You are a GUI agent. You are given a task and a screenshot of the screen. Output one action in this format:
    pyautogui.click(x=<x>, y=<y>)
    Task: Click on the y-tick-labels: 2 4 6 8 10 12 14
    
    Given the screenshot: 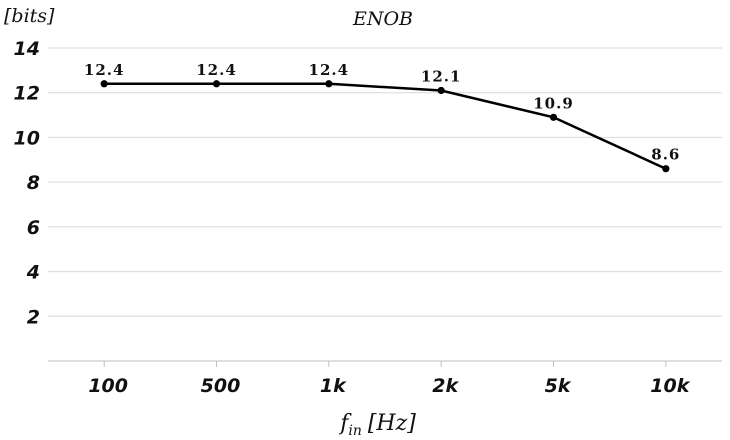 What is the action you would take?
    pyautogui.click(x=27, y=183)
    